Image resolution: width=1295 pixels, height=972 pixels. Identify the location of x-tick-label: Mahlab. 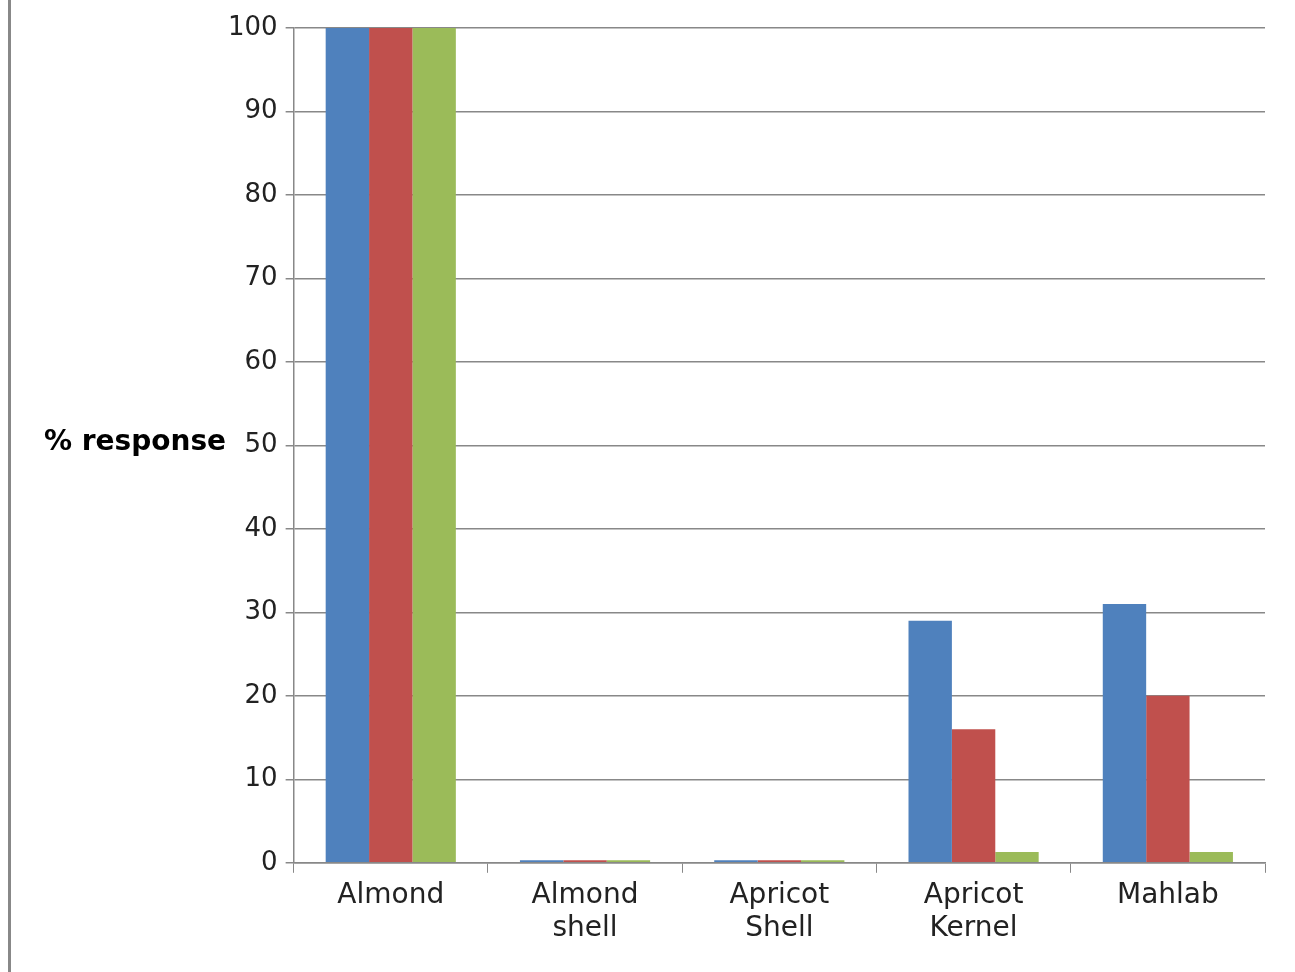
(1167, 893).